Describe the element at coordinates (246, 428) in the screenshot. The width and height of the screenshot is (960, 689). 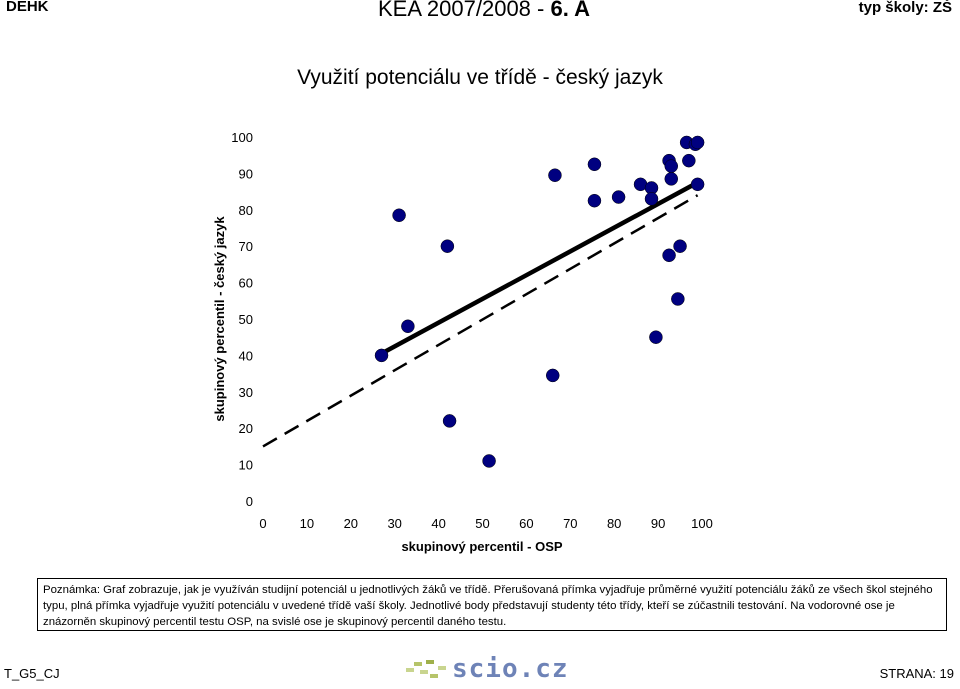
I see `y-tick-label: 20` at that location.